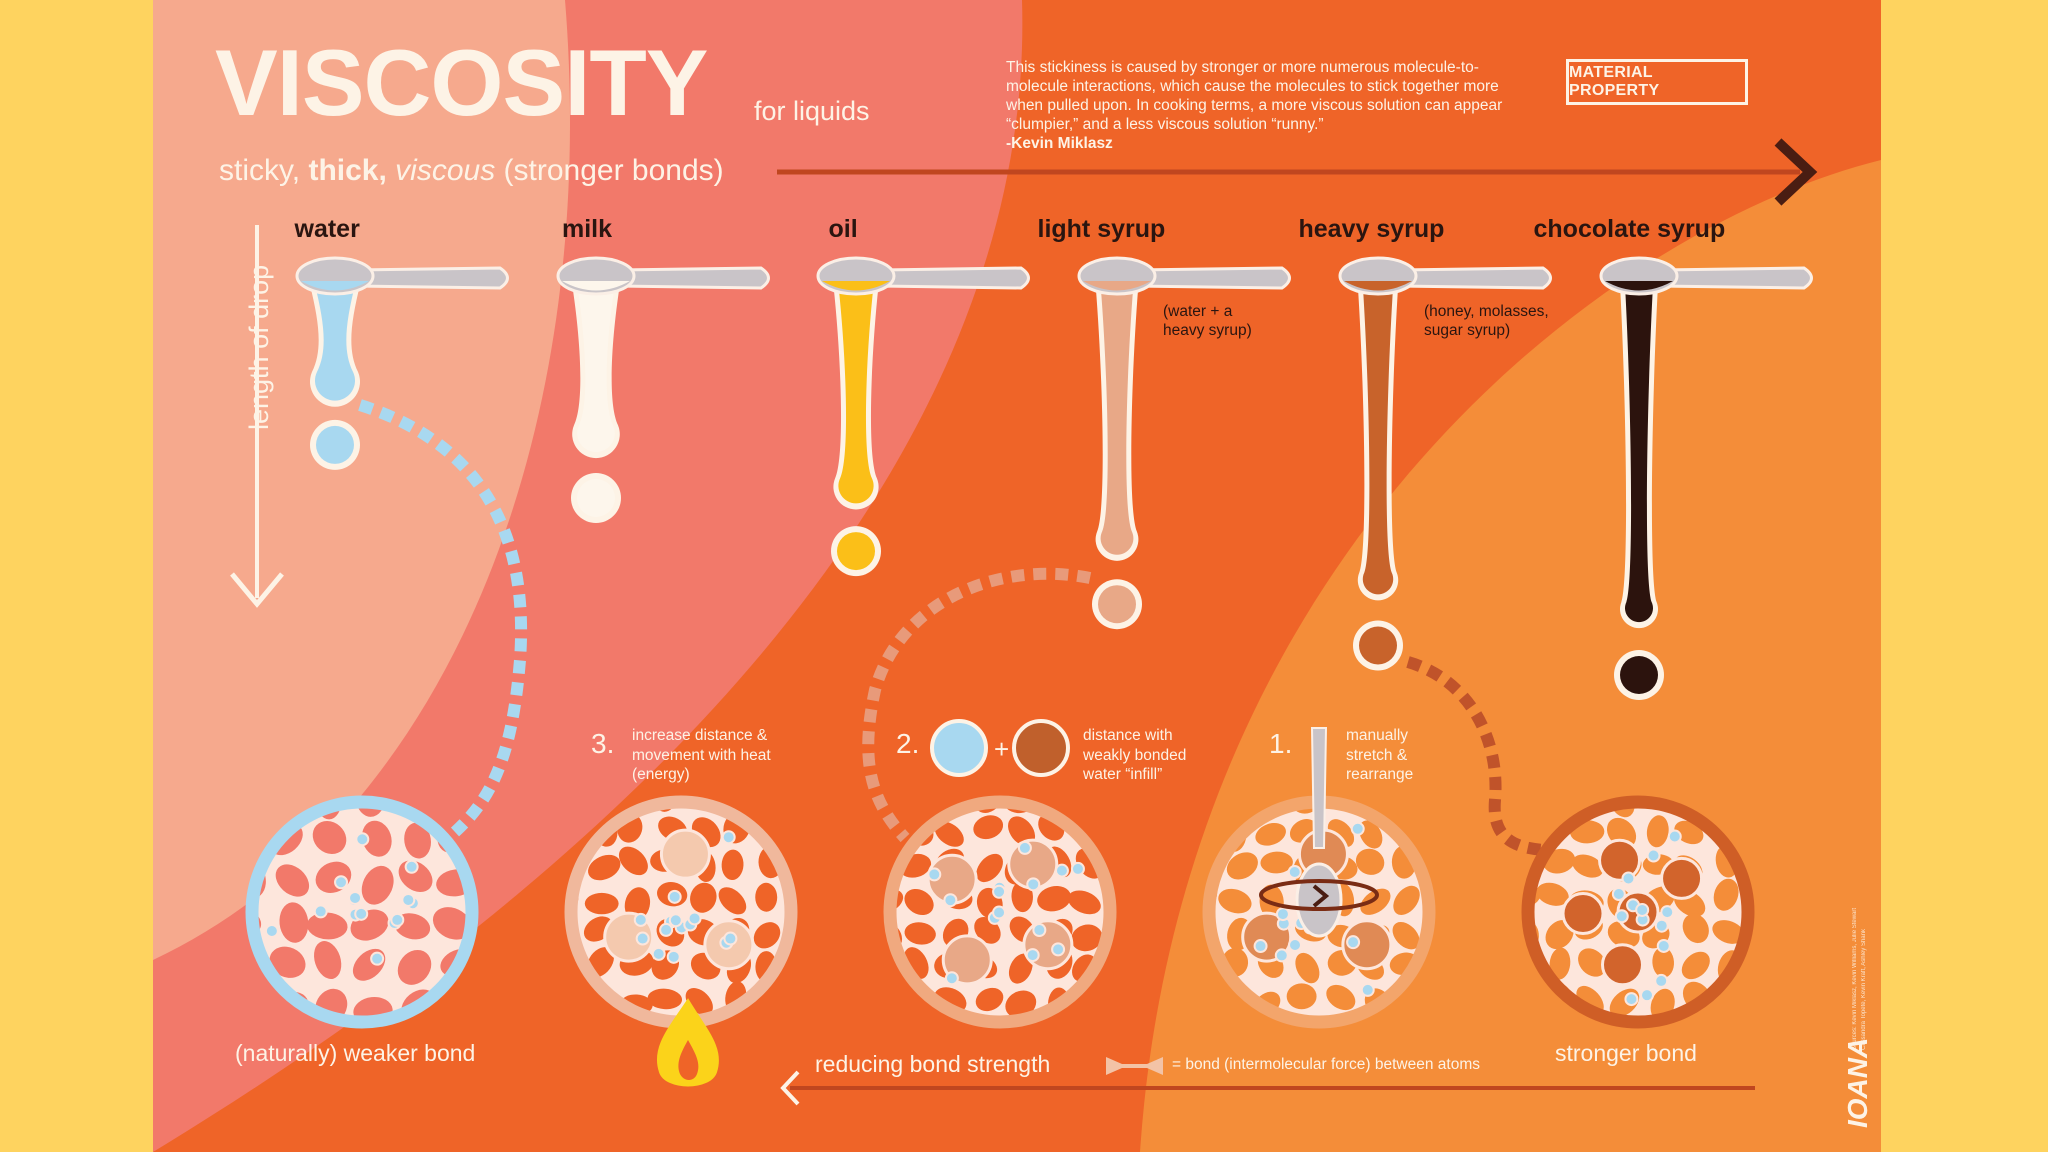  What do you see at coordinates (959, 748) in the screenshot?
I see `water-circle-icon` at bounding box center [959, 748].